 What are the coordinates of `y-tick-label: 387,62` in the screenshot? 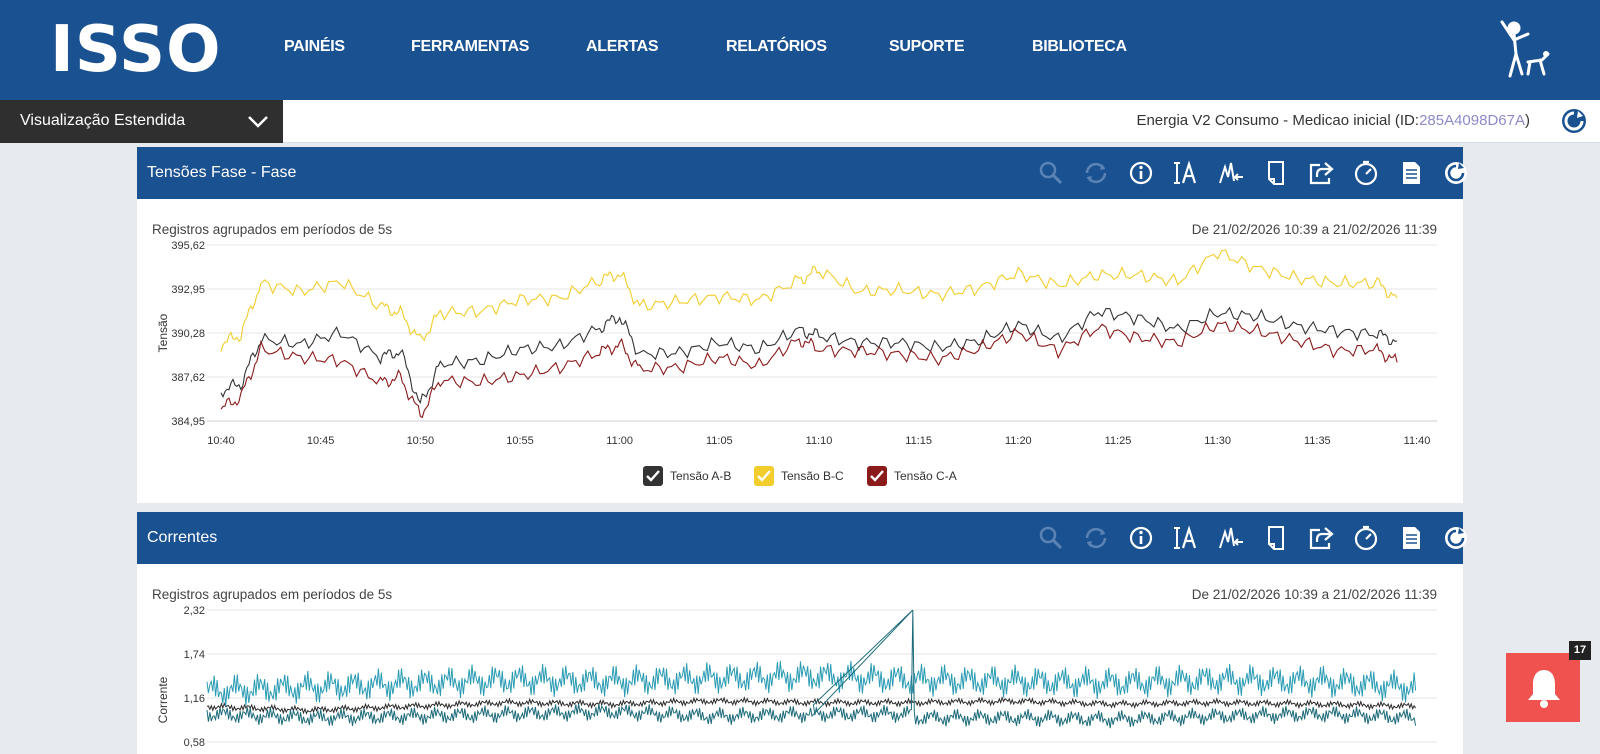 It's located at (188, 378).